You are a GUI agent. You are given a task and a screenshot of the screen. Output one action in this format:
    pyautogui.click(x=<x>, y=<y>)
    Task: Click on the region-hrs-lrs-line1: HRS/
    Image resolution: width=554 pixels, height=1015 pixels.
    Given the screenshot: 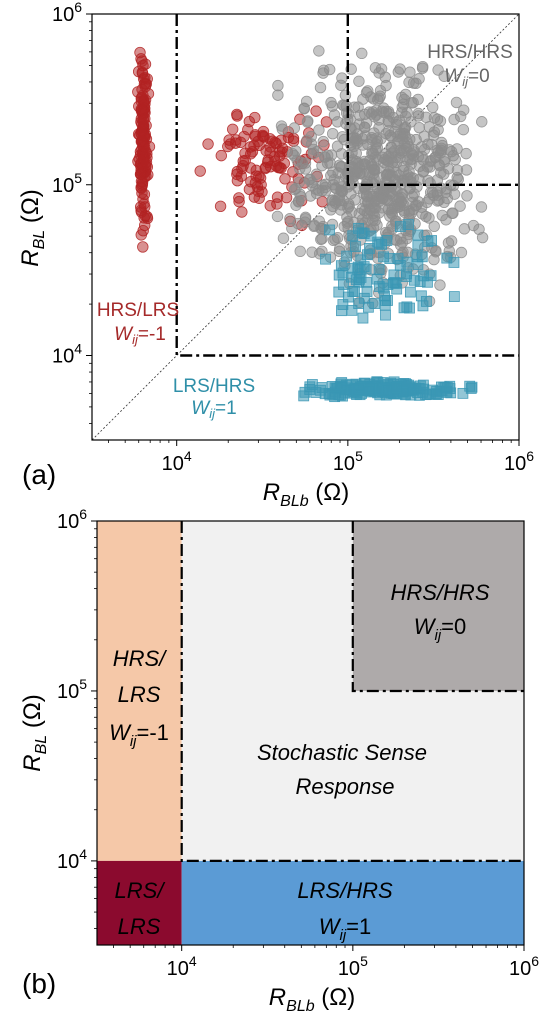 What is the action you would take?
    pyautogui.click(x=140, y=658)
    